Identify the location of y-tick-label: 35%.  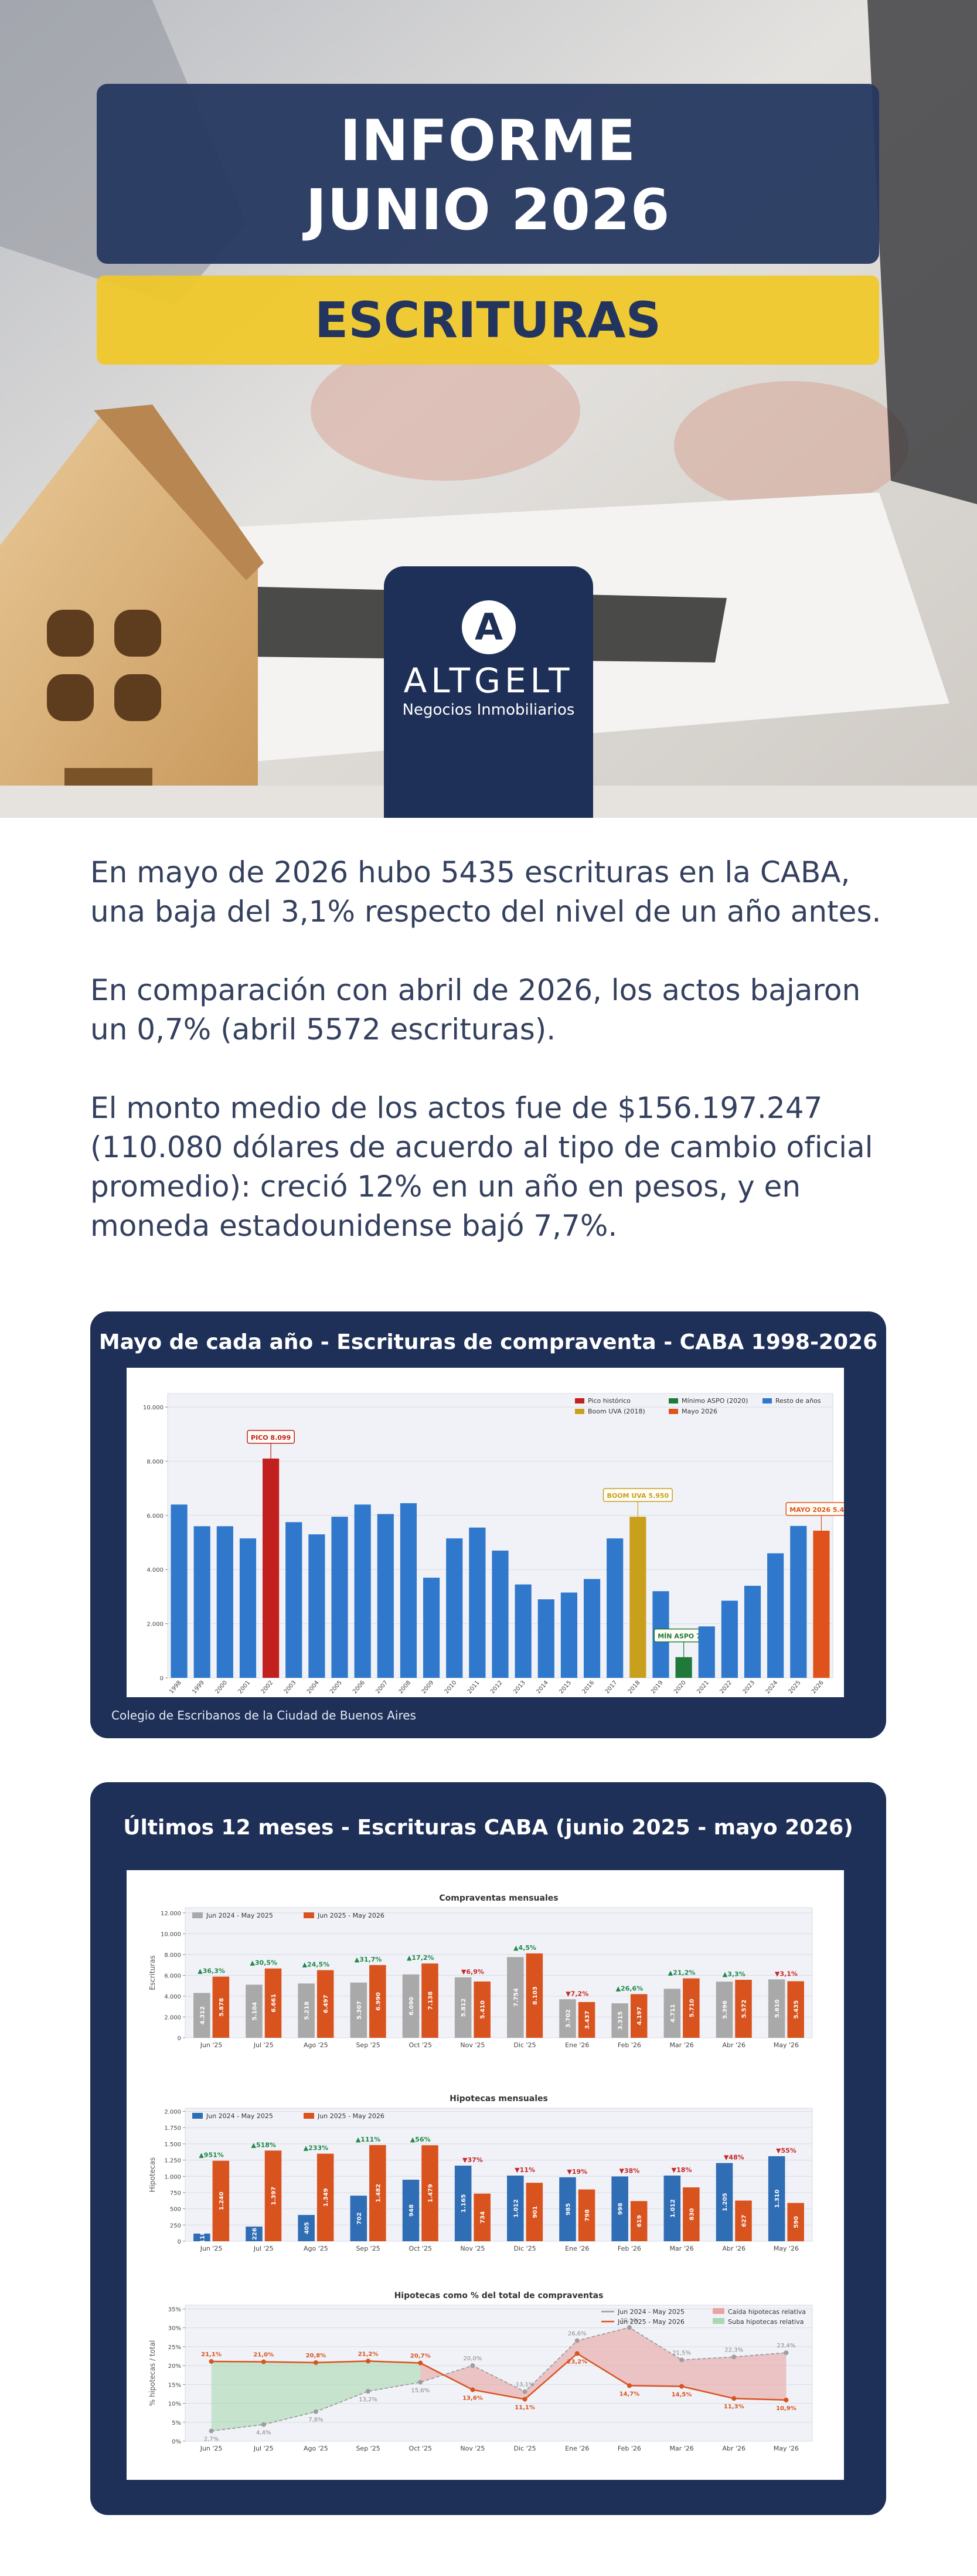
(174, 2309).